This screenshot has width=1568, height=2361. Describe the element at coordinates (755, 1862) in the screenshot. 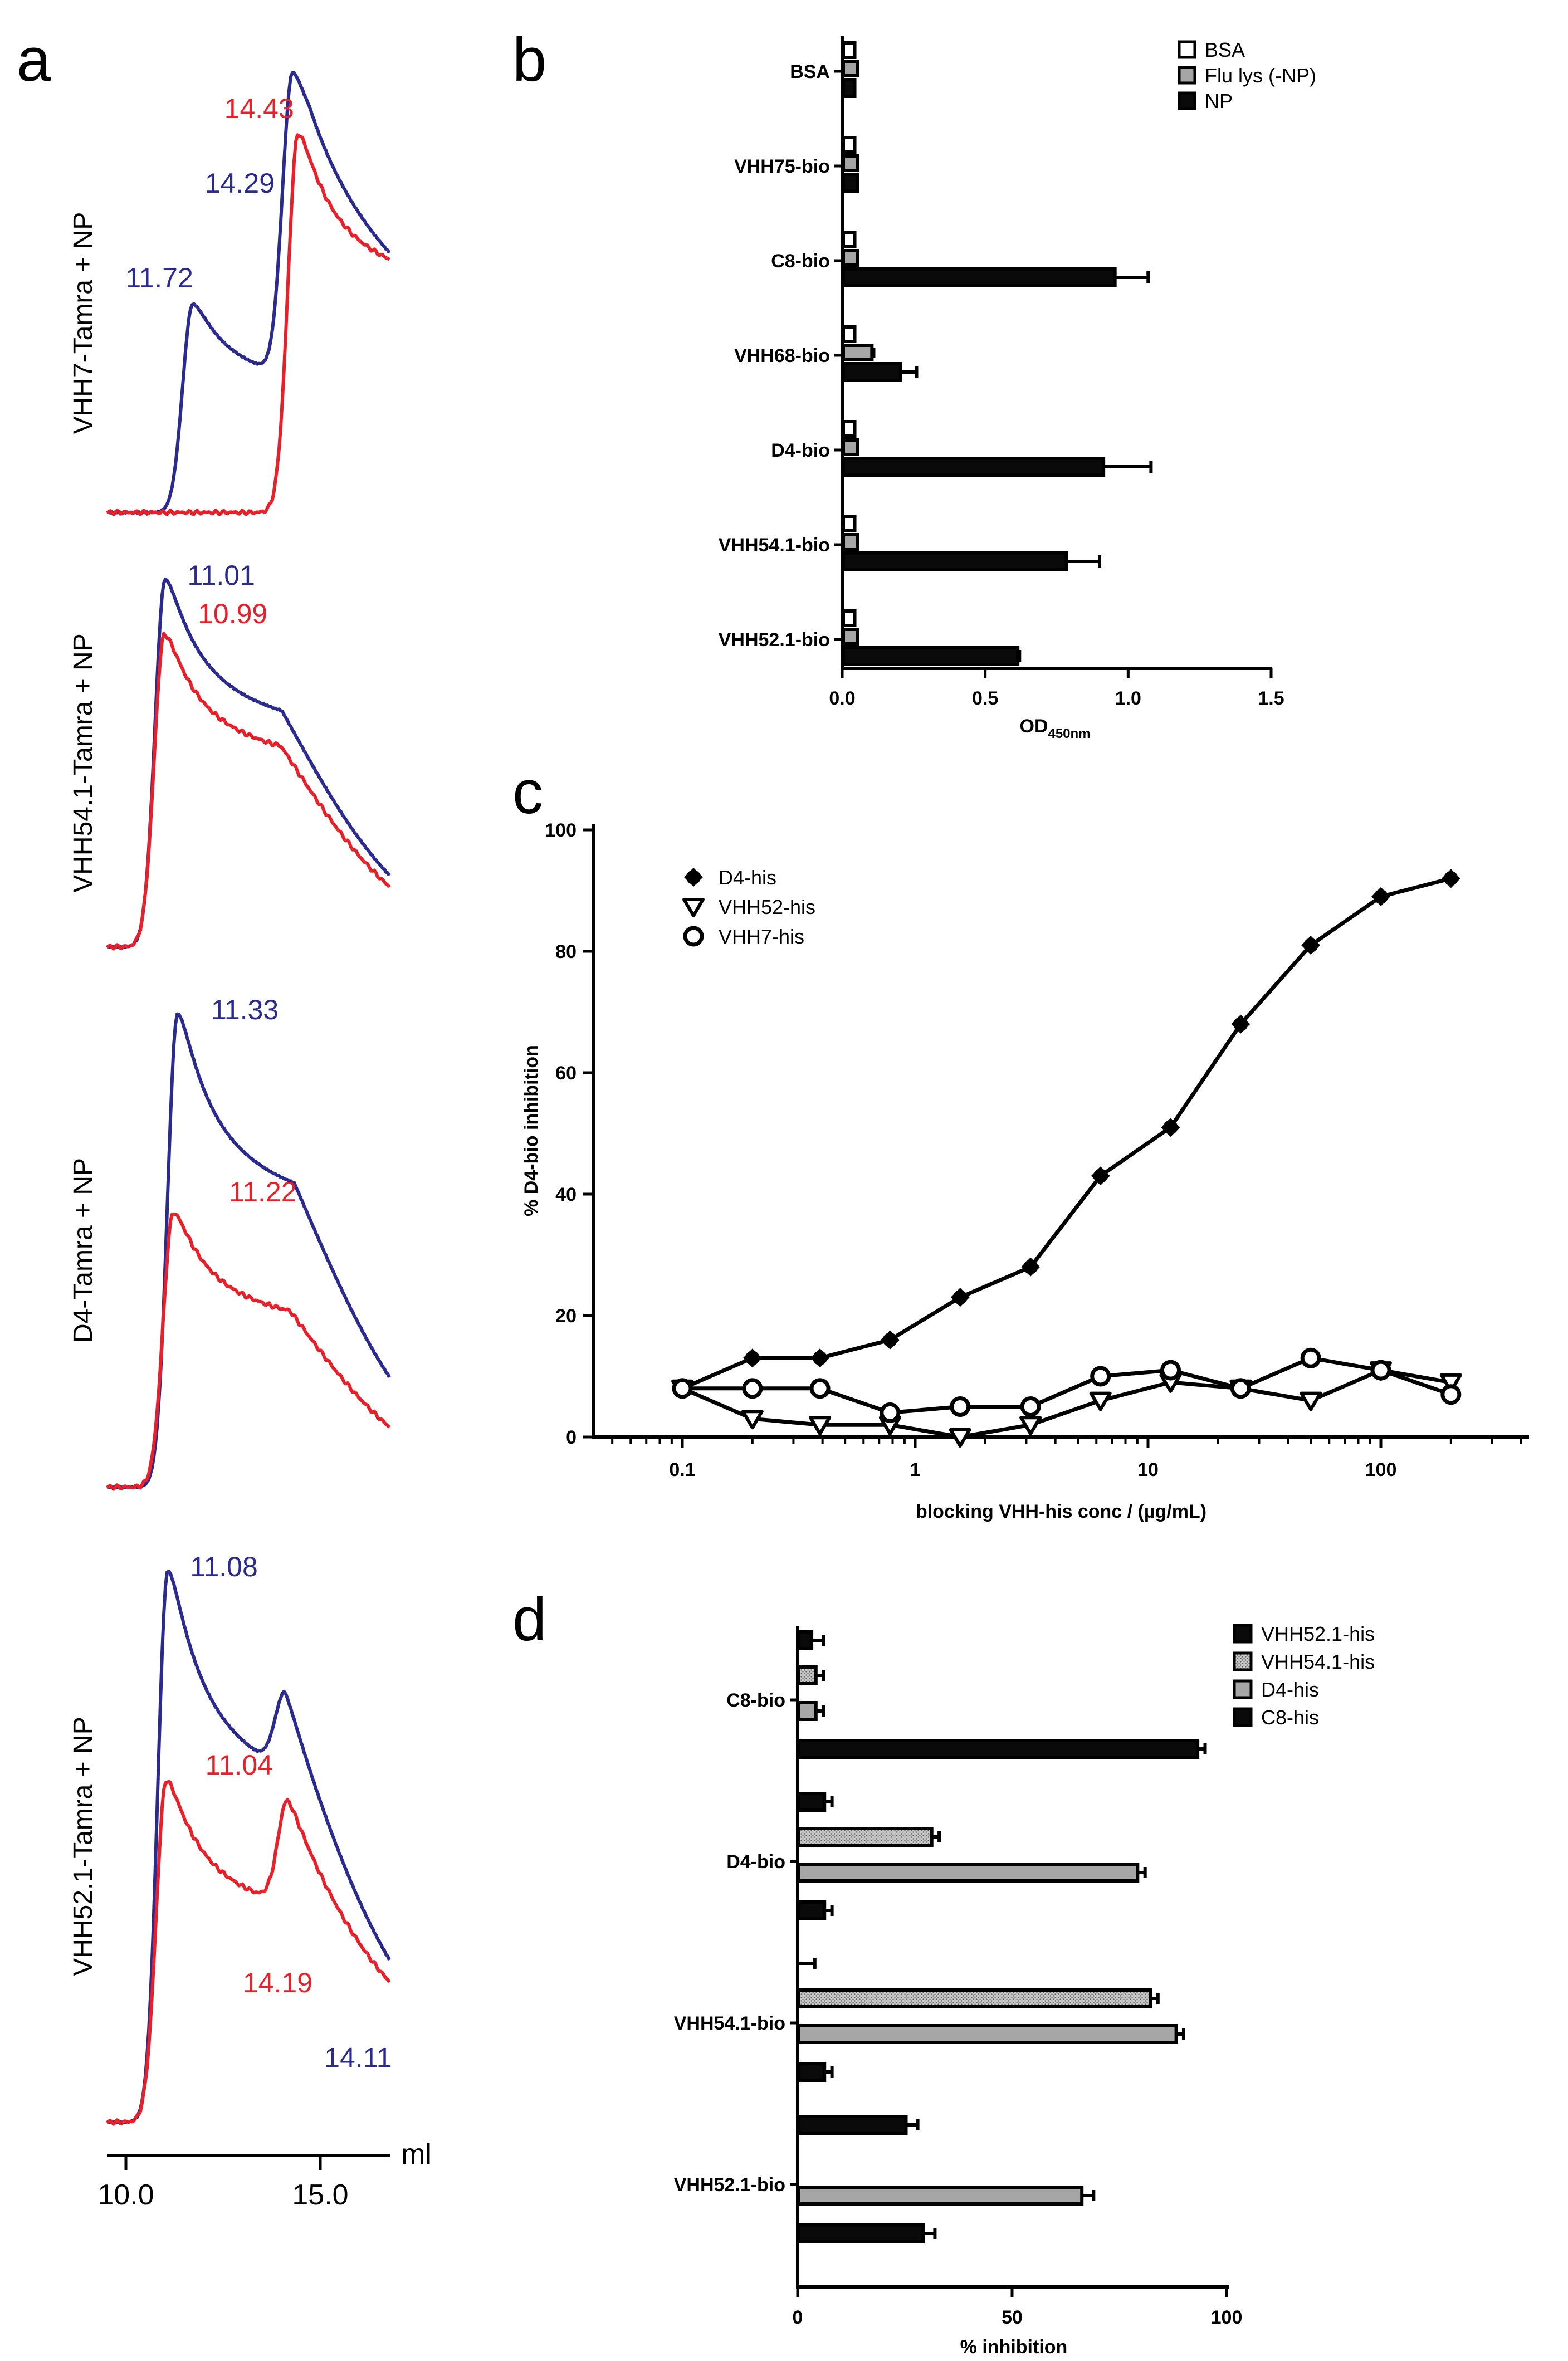

I see `panel-d-category-label: D4-bio` at that location.